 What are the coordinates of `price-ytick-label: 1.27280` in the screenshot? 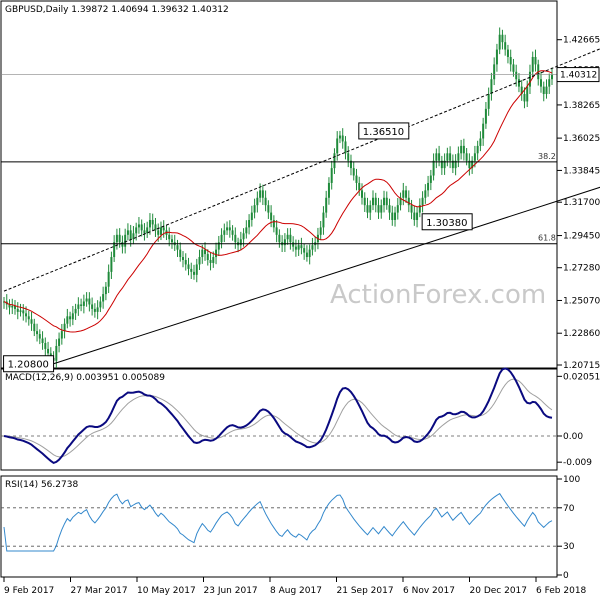 It's located at (581, 269).